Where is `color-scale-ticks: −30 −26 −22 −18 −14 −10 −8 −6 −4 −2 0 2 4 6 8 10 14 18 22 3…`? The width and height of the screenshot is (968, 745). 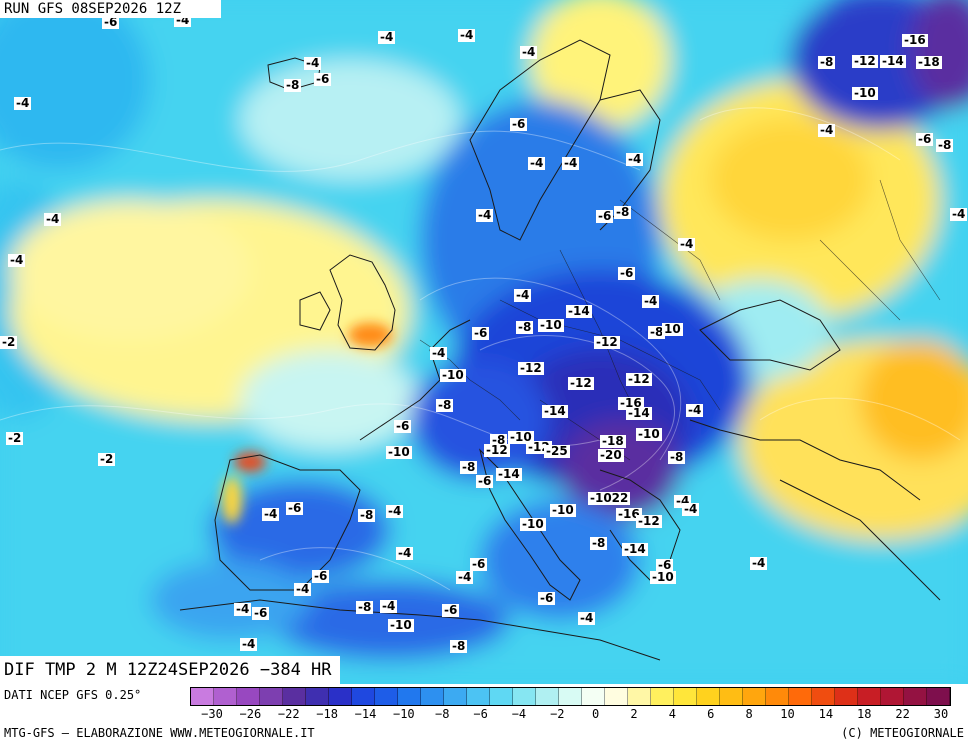
color-scale-ticks: −30 −26 −22 −18 −14 −10 −8 −6 −4 −2 0 2 4 6 8 10 14 18 22 3… is located at coordinates (579, 715).